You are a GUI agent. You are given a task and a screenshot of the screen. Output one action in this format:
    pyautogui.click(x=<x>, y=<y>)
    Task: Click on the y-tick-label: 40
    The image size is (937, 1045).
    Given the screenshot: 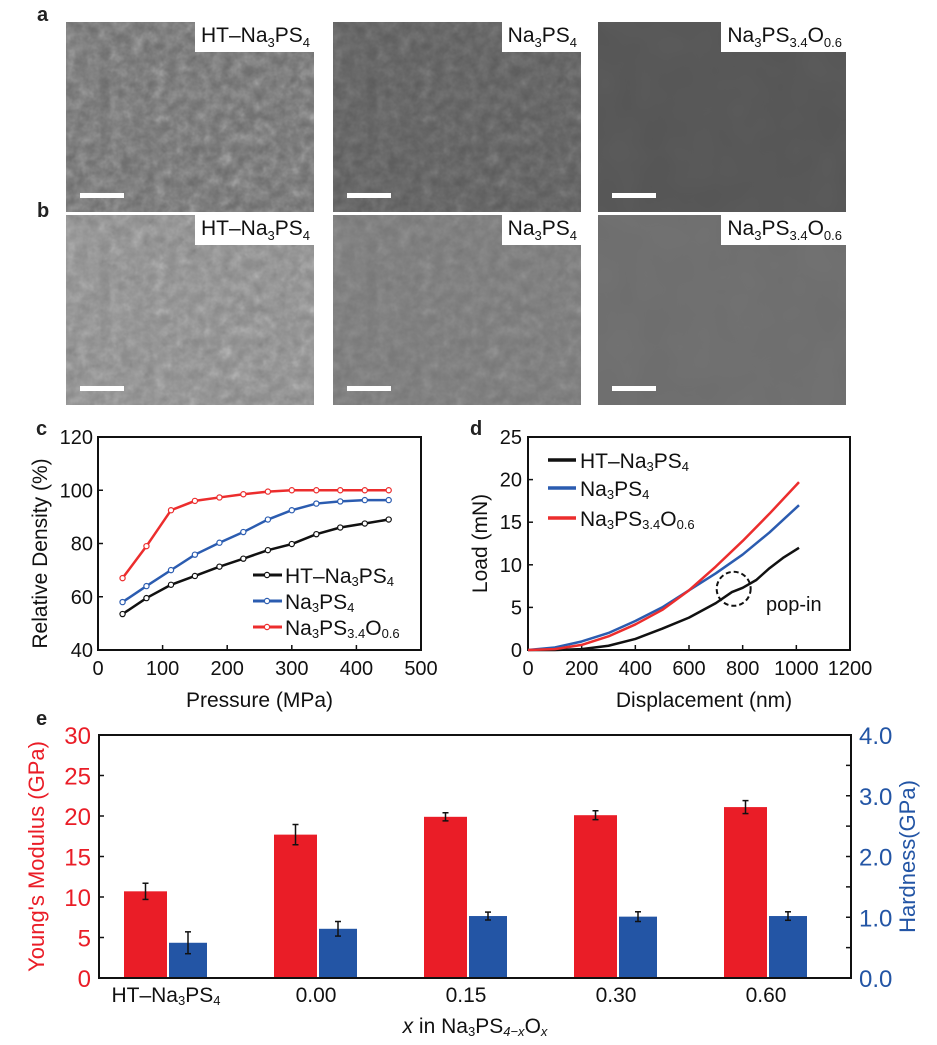 What is the action you would take?
    pyautogui.click(x=82, y=651)
    